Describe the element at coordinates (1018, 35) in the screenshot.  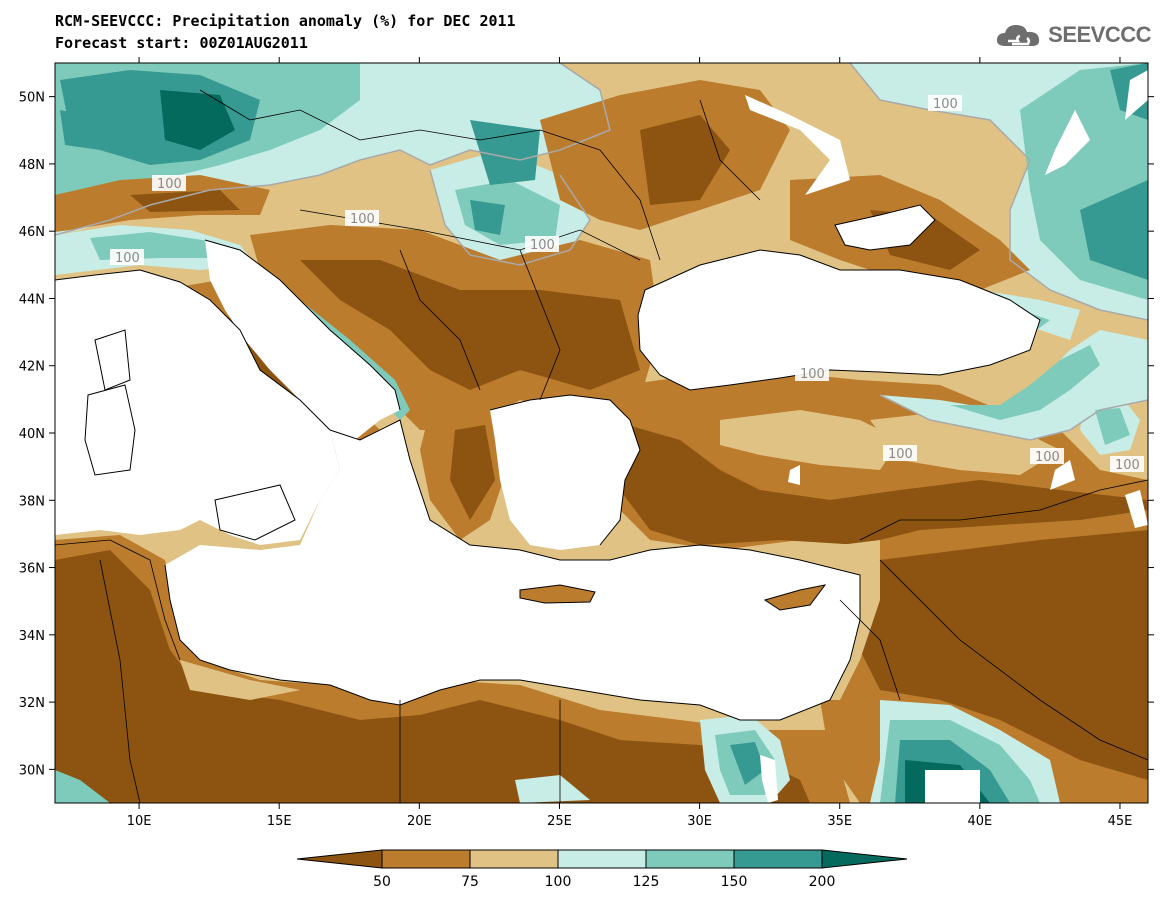
I see `cloud-icon` at that location.